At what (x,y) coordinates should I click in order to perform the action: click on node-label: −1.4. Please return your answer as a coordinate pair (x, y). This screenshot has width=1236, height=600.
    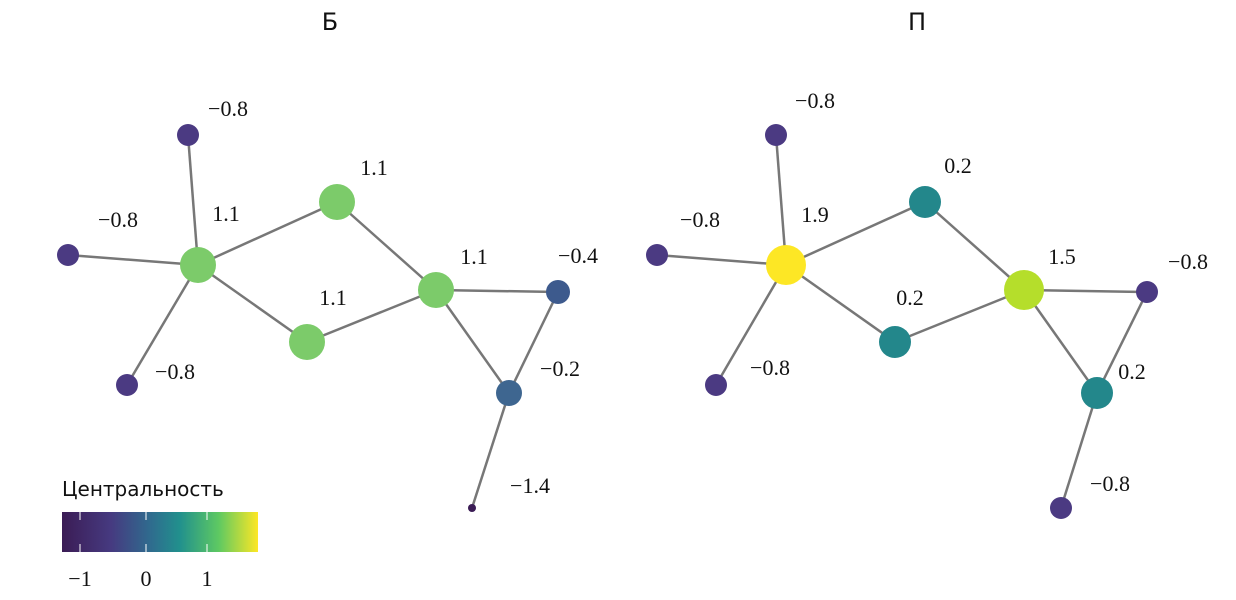
    Looking at the image, I should click on (530, 485).